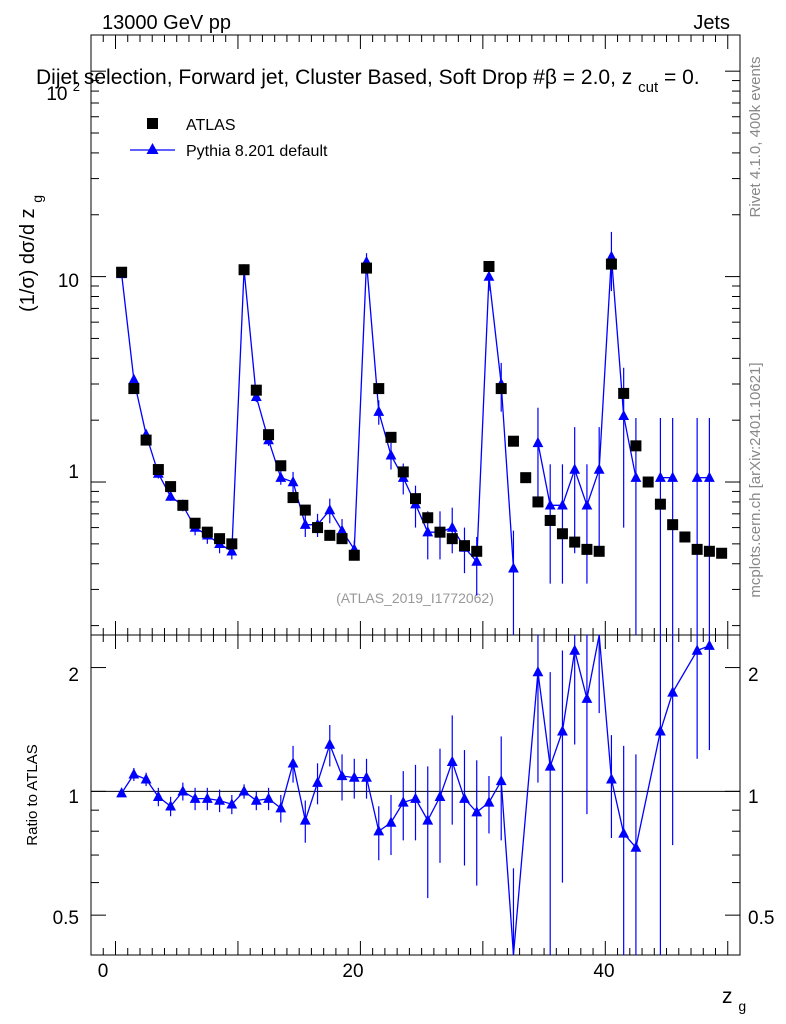  Describe the element at coordinates (415, 598) in the screenshot. I see `analysis-watermark: (ATLAS_2019_I1772062)` at that location.